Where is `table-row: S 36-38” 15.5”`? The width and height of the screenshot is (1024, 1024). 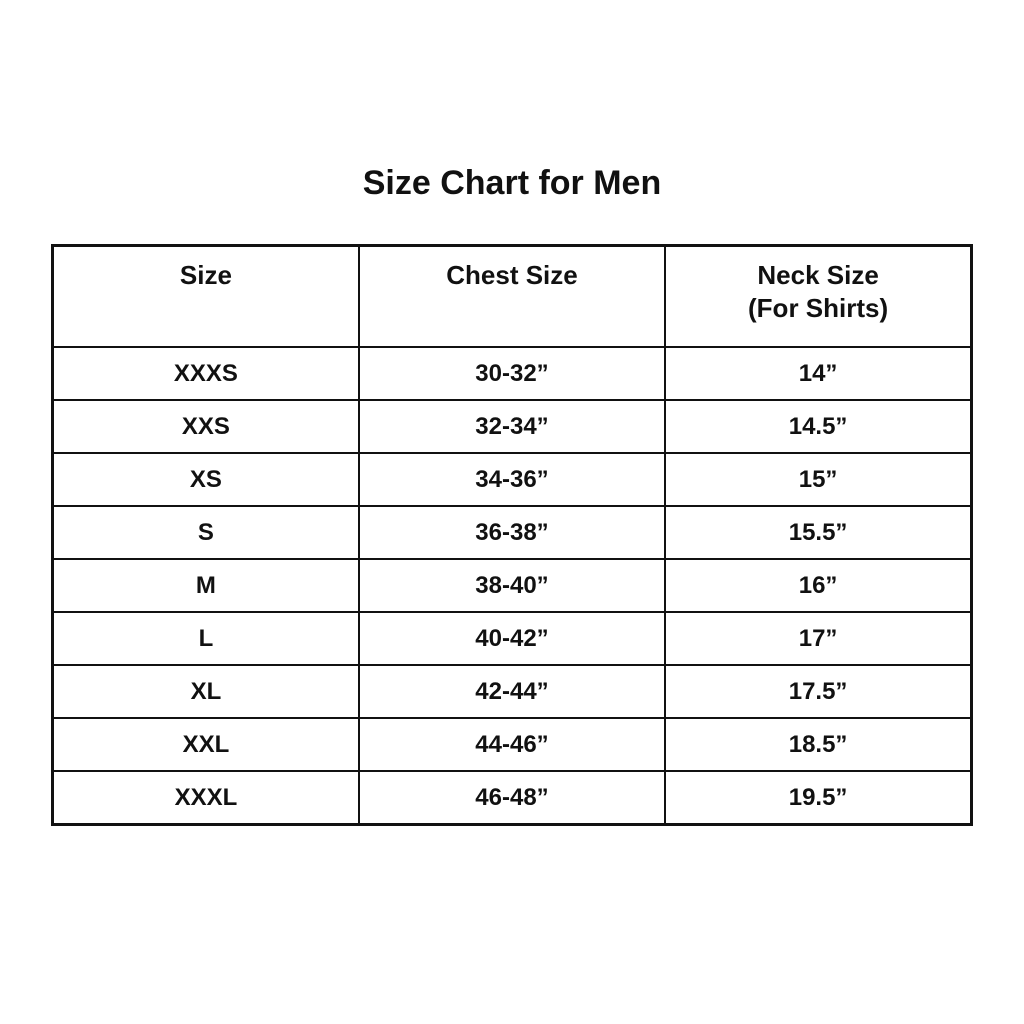
table-row: S 36-38” 15.5” is located at coordinates (512, 532).